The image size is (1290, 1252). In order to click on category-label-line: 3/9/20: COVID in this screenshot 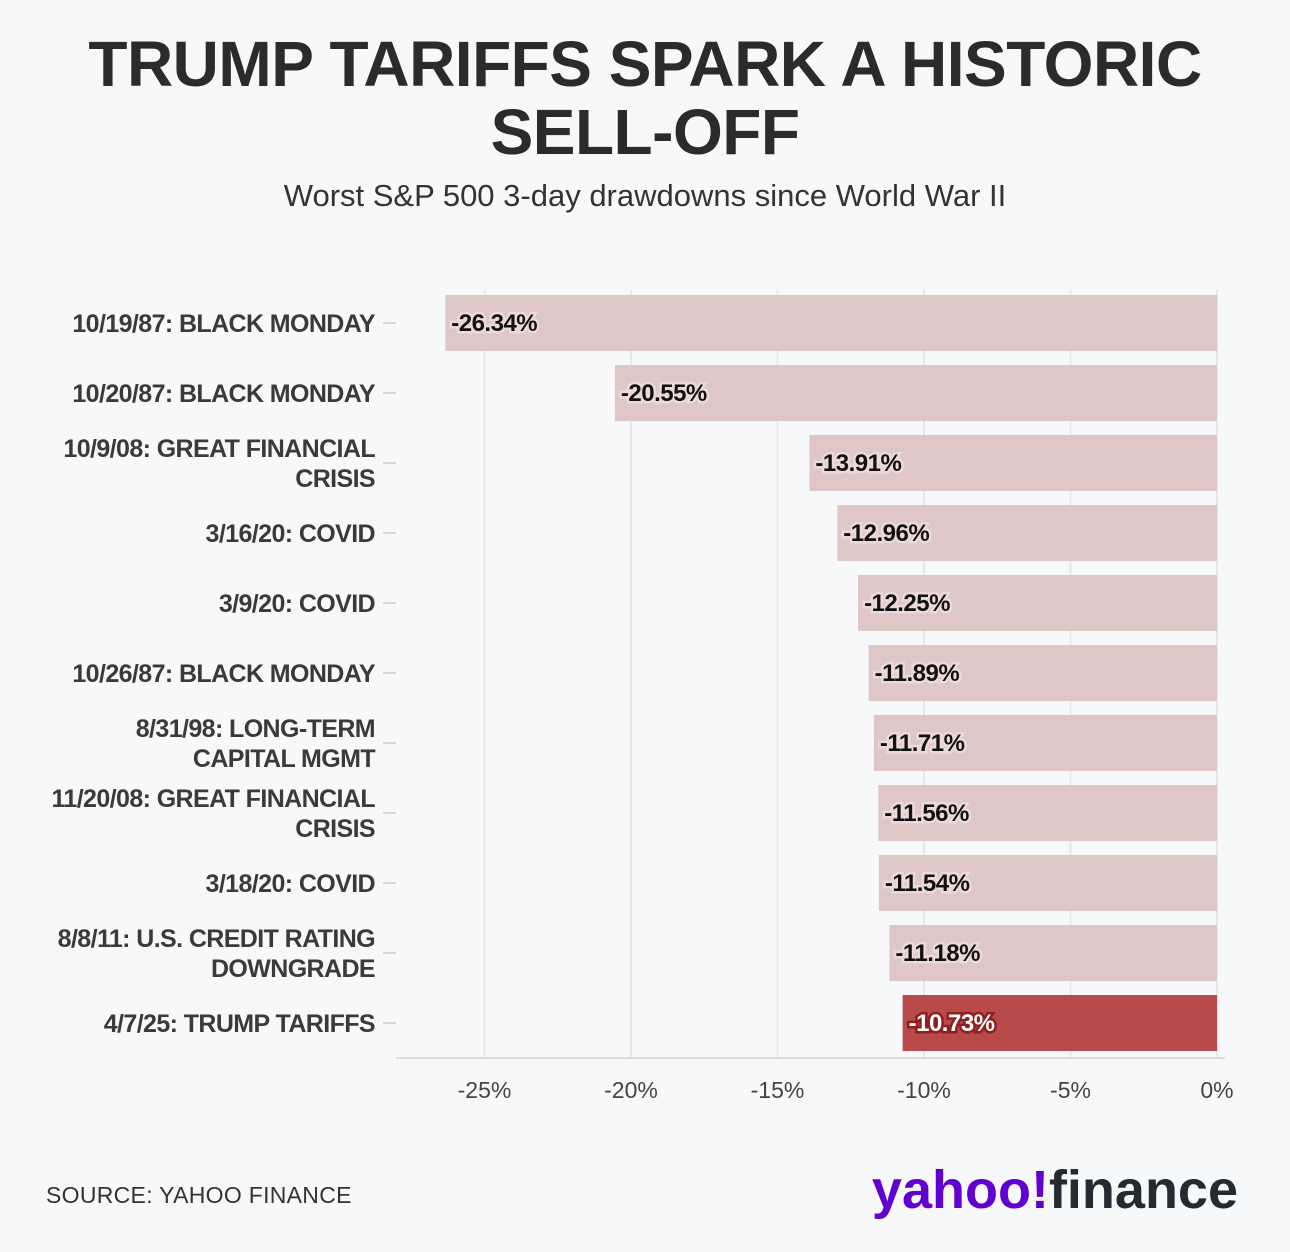, I will do `click(297, 604)`.